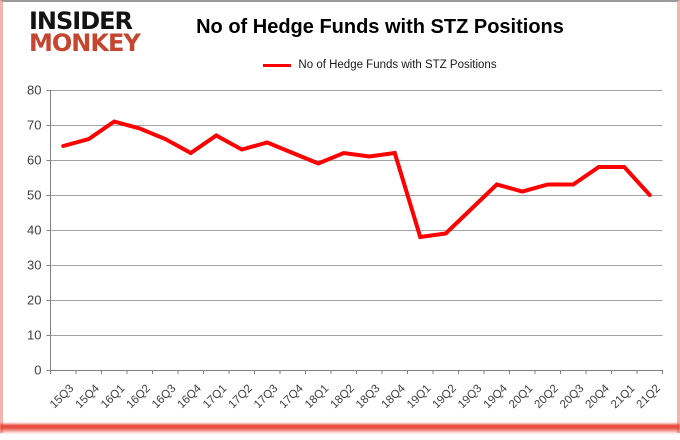  Describe the element at coordinates (37, 370) in the screenshot. I see `y-tick-label: 0` at that location.